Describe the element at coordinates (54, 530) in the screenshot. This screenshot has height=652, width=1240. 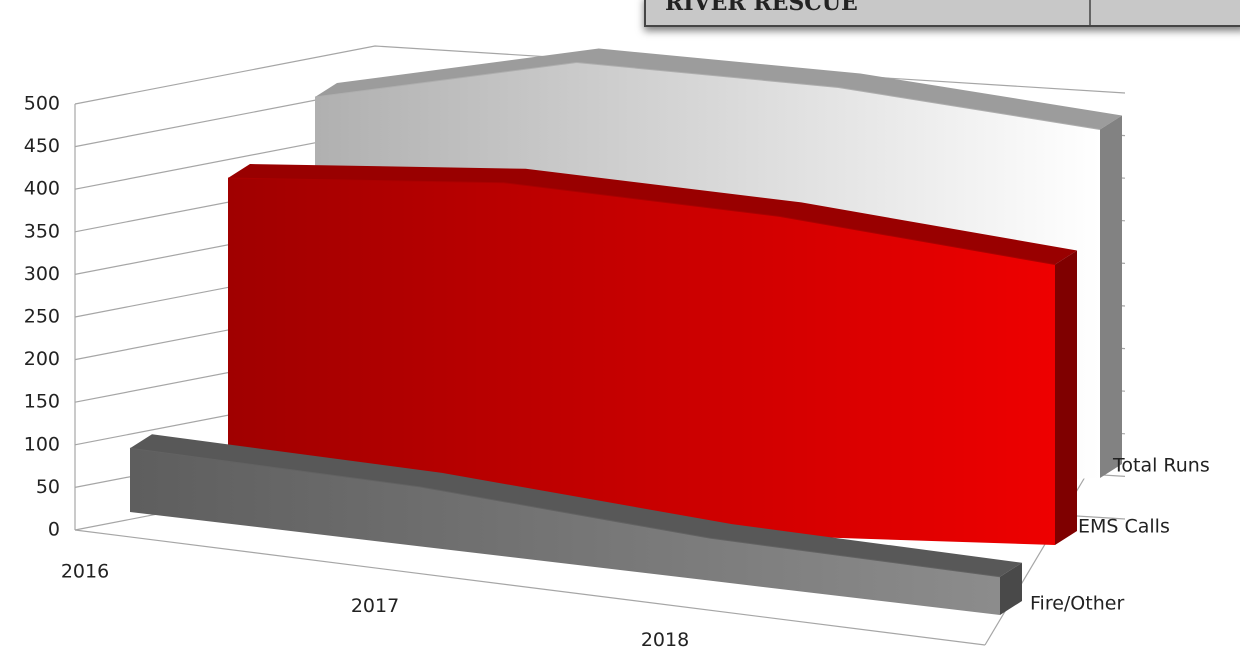
I see `y-tick-label: 0` at that location.